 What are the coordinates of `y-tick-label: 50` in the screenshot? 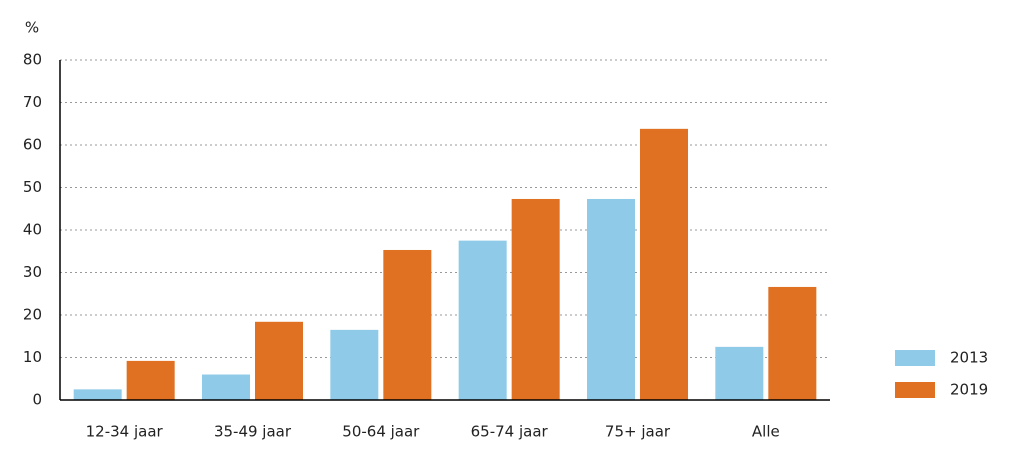 It's located at (32, 187).